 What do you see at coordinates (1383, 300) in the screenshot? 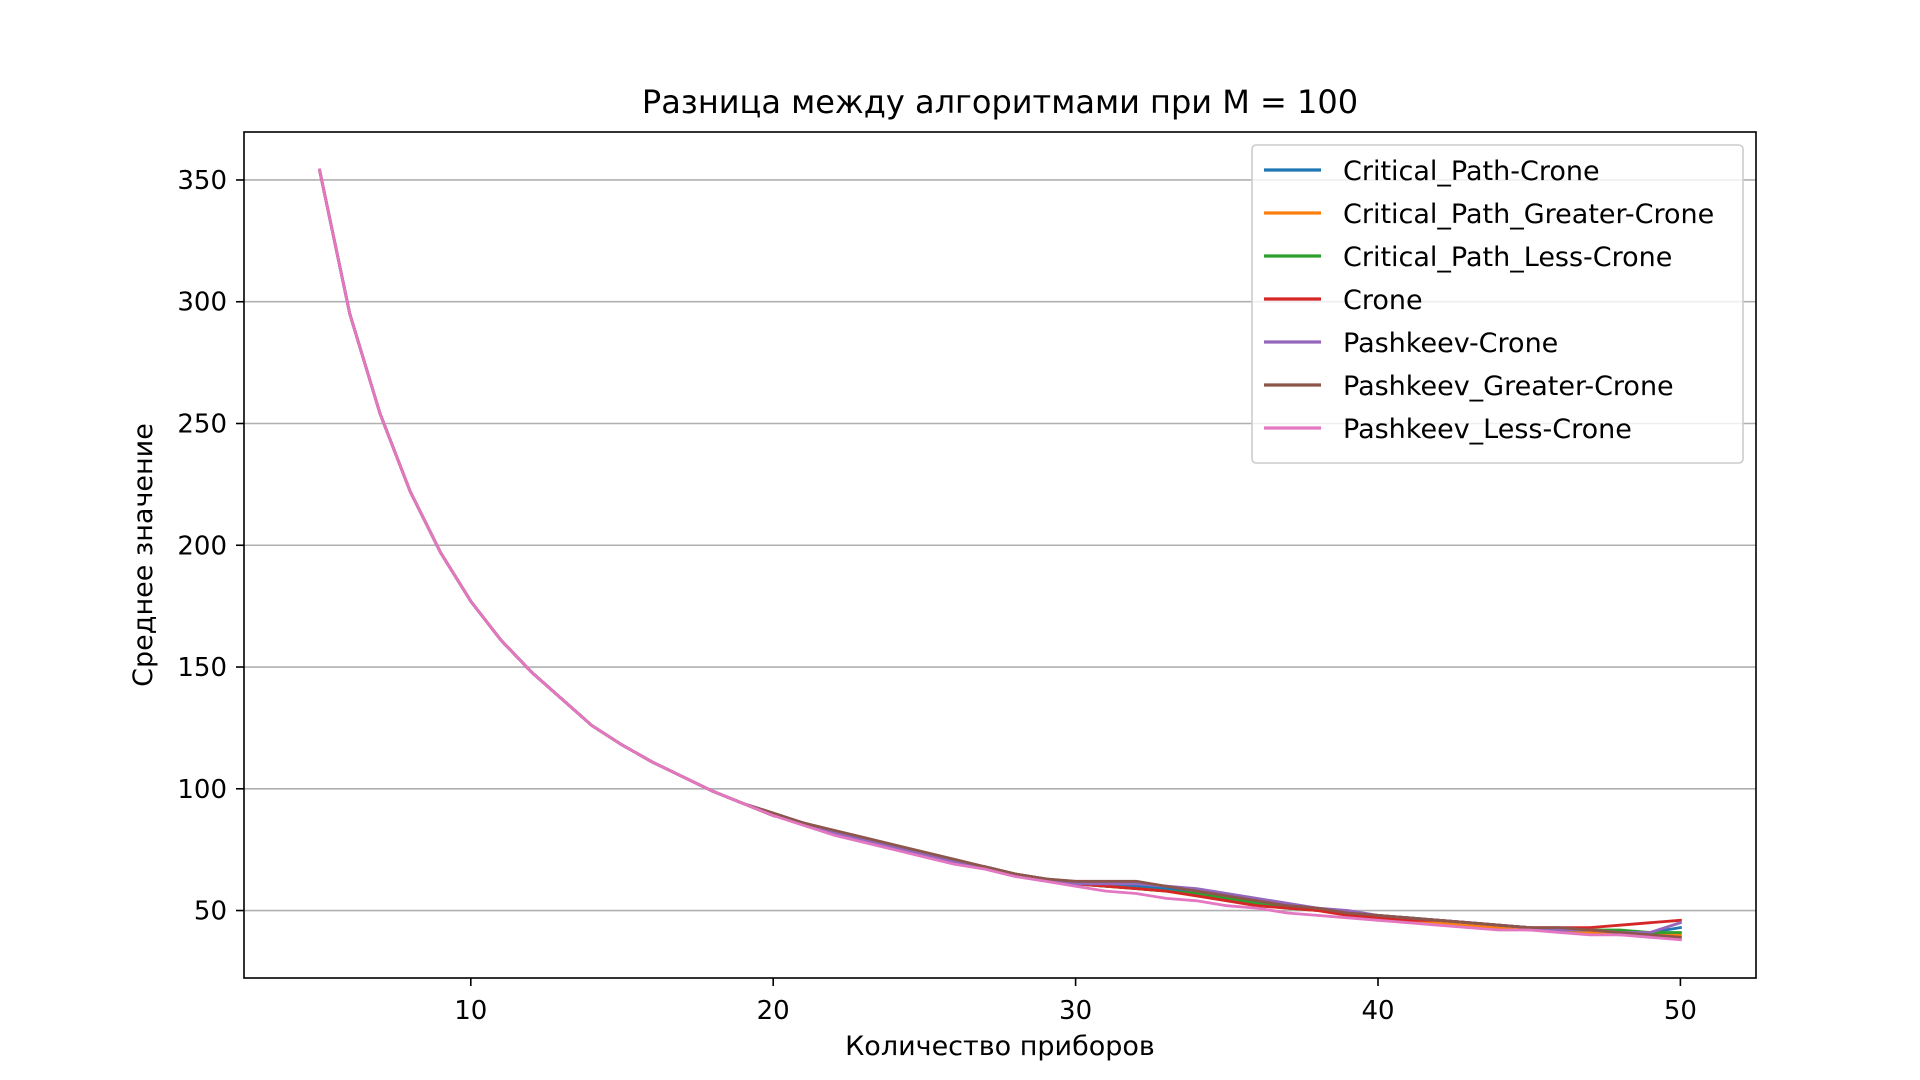
I see `legend-label: Crone` at bounding box center [1383, 300].